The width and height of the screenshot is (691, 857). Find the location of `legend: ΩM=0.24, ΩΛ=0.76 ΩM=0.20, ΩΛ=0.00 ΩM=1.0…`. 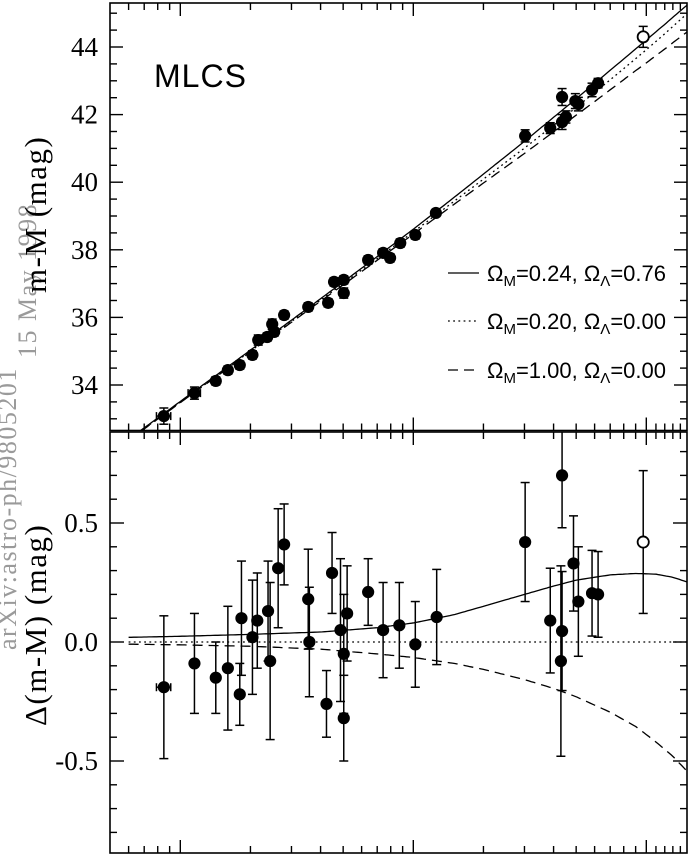

legend: ΩM=0.24, ΩΛ=0.76 ΩM=0.20, ΩΛ=0.00 ΩM=1.0… is located at coordinates (557, 324).